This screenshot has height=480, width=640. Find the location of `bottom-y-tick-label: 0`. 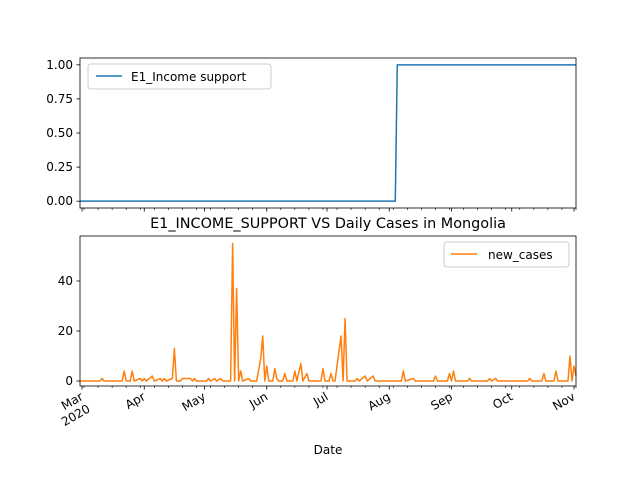

bottom-y-tick-label: 0 is located at coordinates (69, 381).